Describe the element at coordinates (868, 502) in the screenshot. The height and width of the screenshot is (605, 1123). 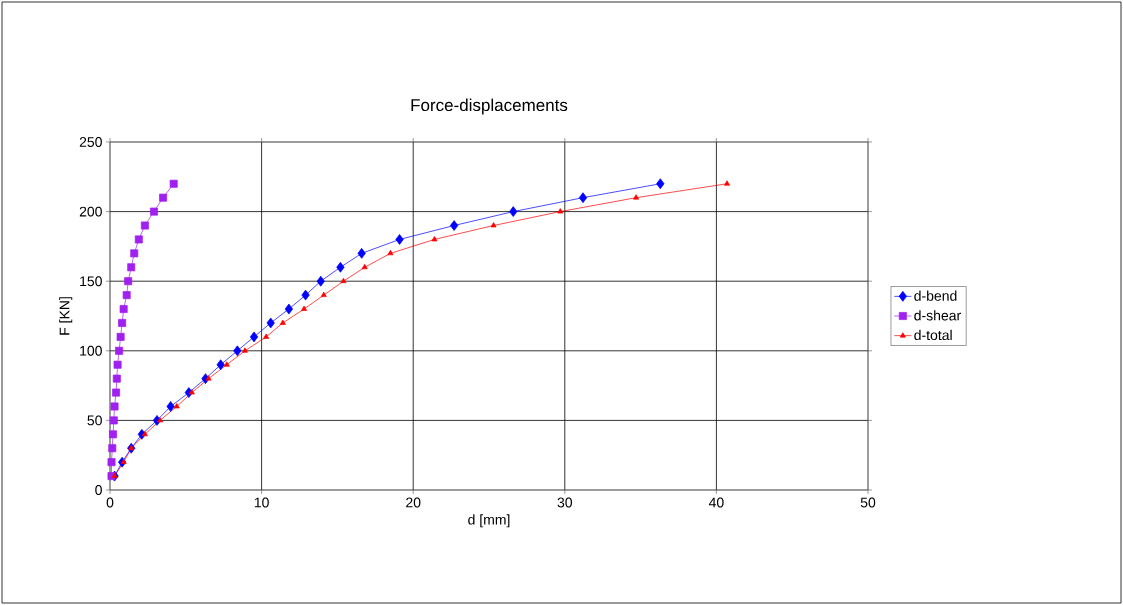
I see `x-tick-label: 50` at that location.